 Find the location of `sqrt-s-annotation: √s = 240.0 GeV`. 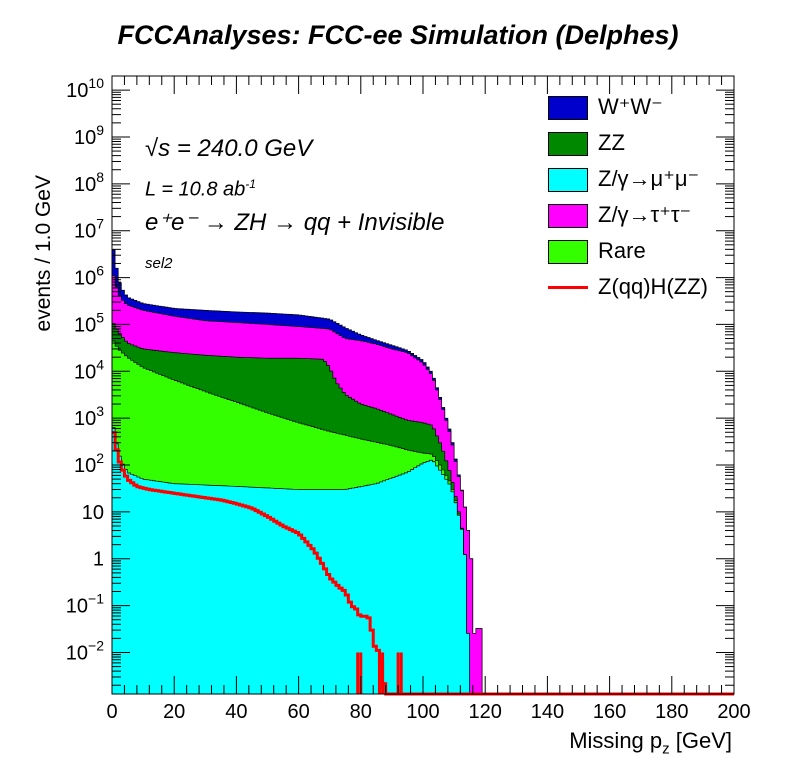

sqrt-s-annotation: √s = 240.0 GeV is located at coordinates (228, 149).